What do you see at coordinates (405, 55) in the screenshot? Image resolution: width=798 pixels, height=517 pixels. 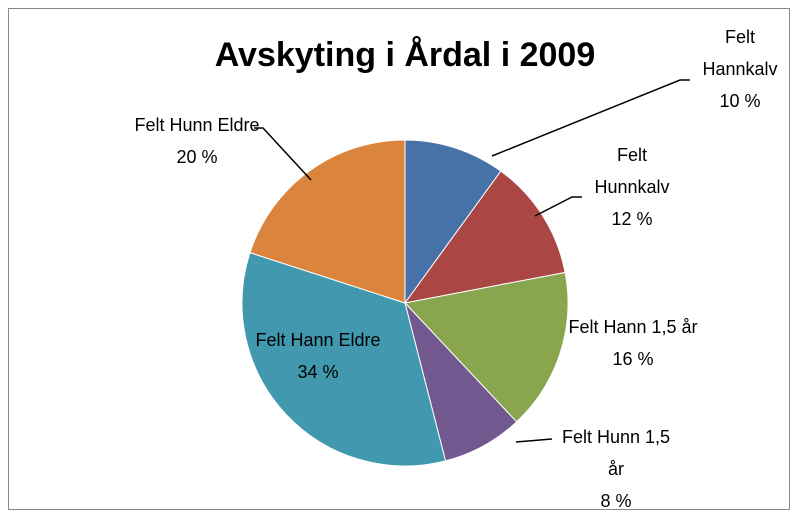 I see `chart-title: Avskyting i Årdal i 2009` at bounding box center [405, 55].